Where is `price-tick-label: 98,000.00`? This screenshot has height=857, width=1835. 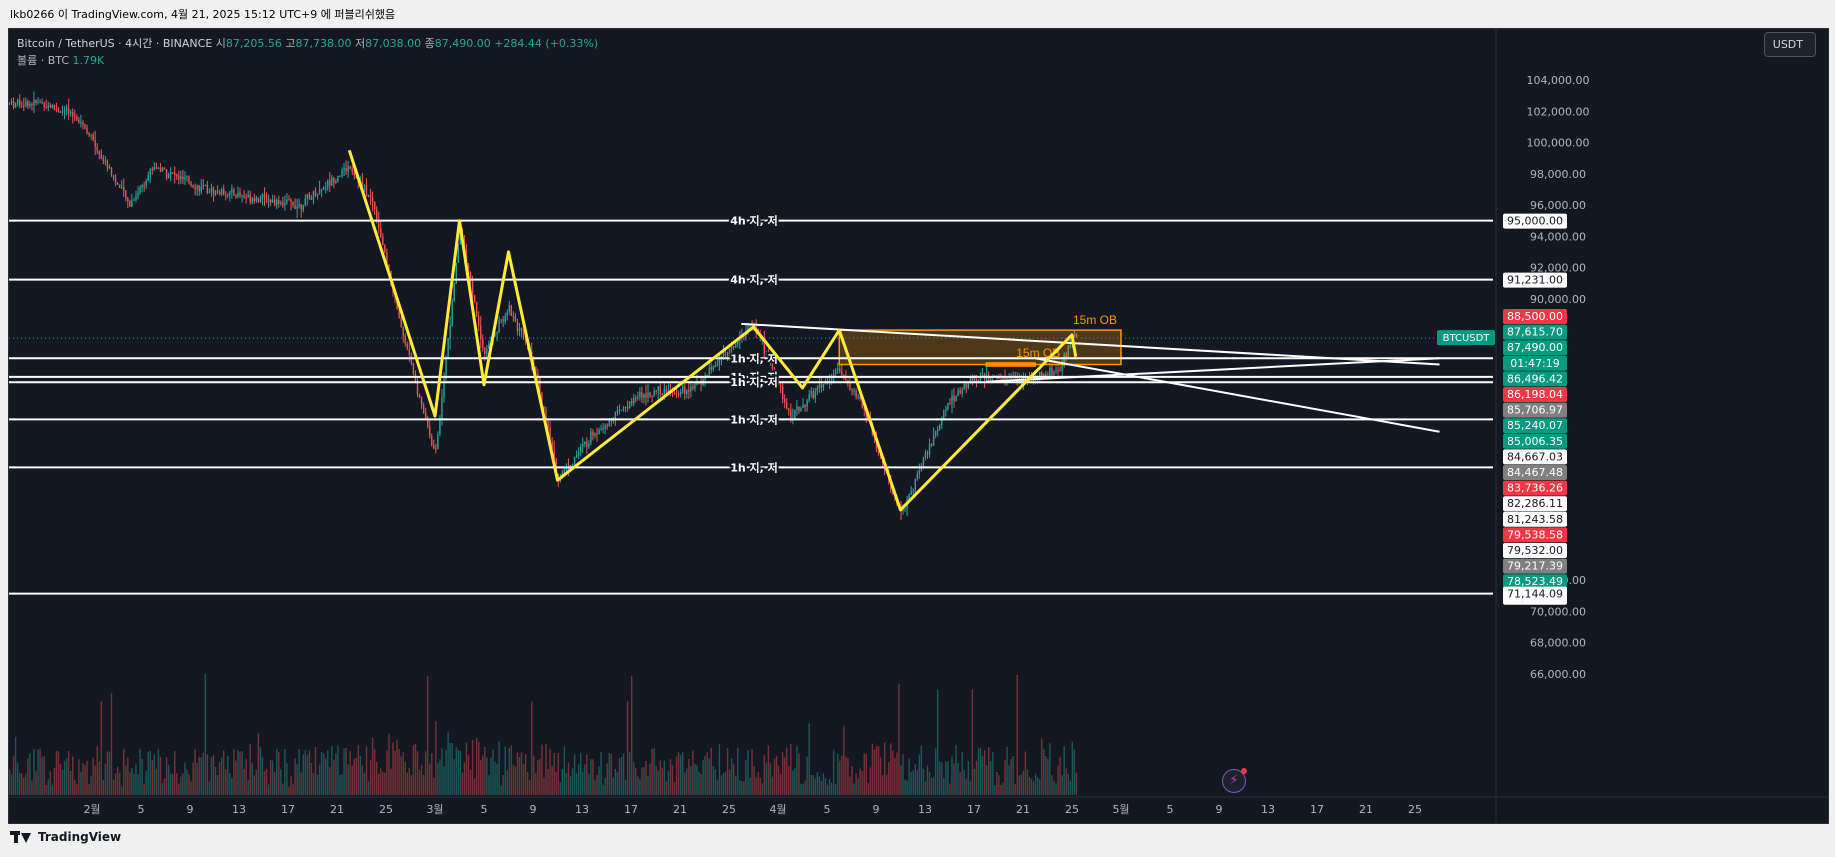
price-tick-label: 98,000.00 is located at coordinates (1558, 174).